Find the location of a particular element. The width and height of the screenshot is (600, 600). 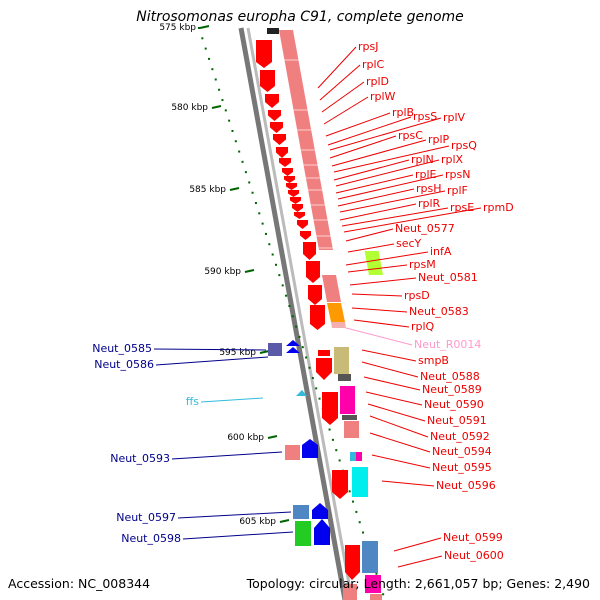

gene-label-Neut_0581: Neut_0581 is located at coordinates (448, 277).